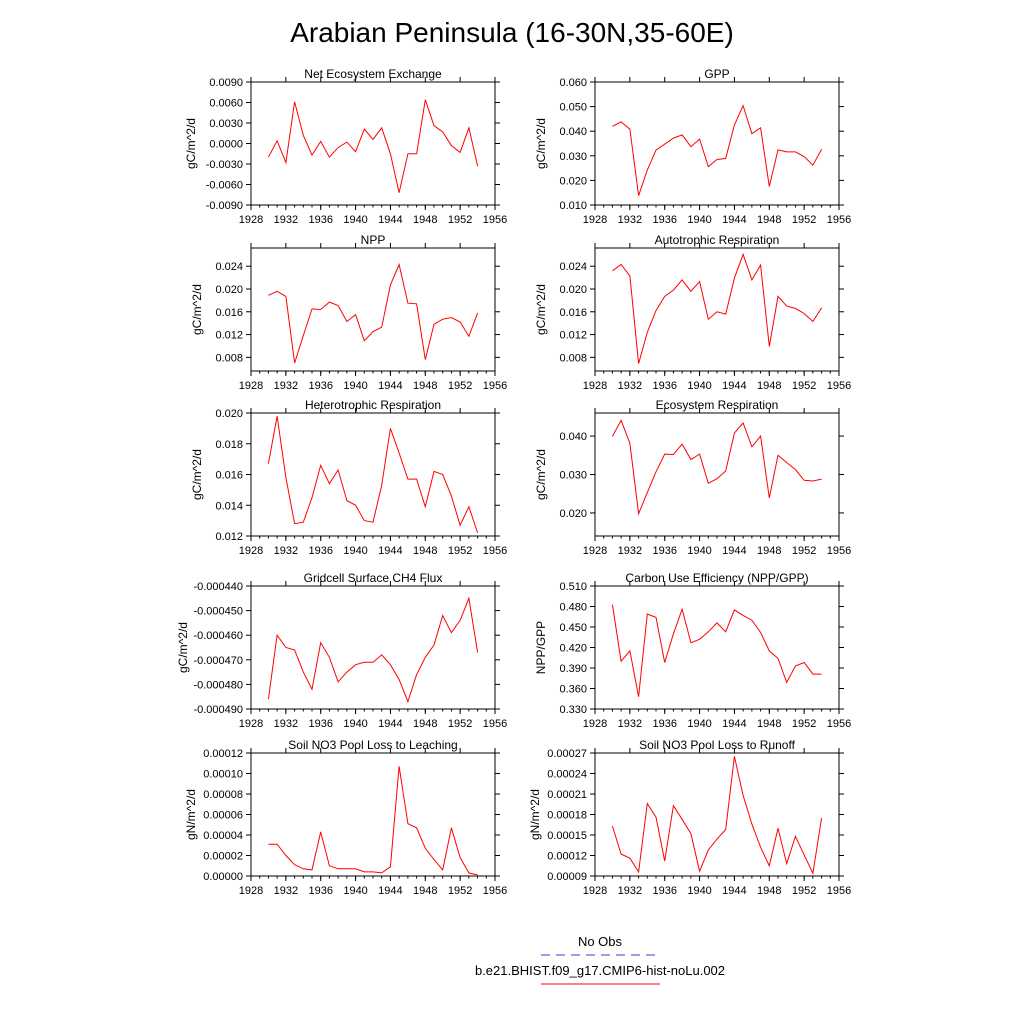 The image size is (1024, 1024). I want to click on y-tick-label: 0.00008, so click(223, 795).